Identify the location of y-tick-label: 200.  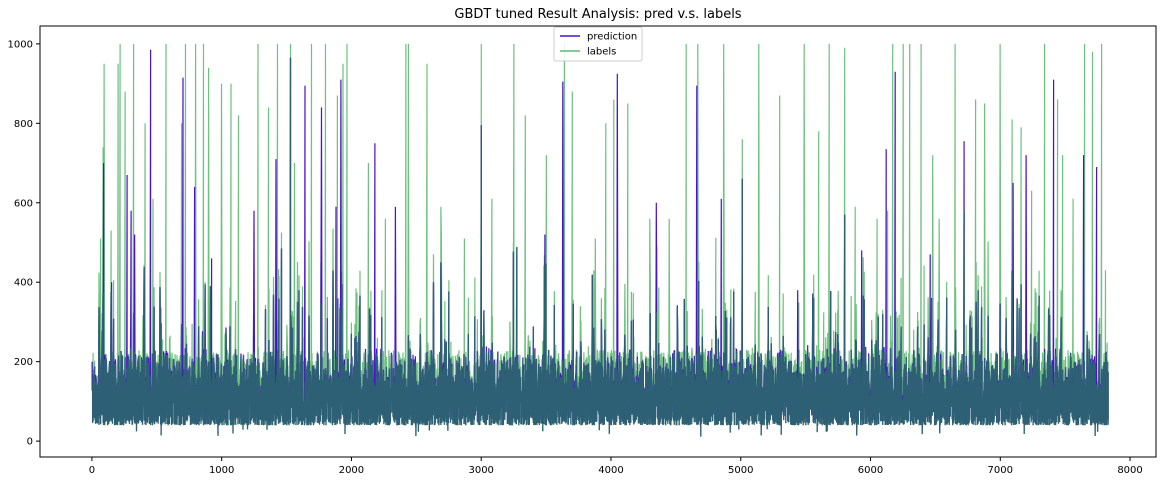
(23, 362).